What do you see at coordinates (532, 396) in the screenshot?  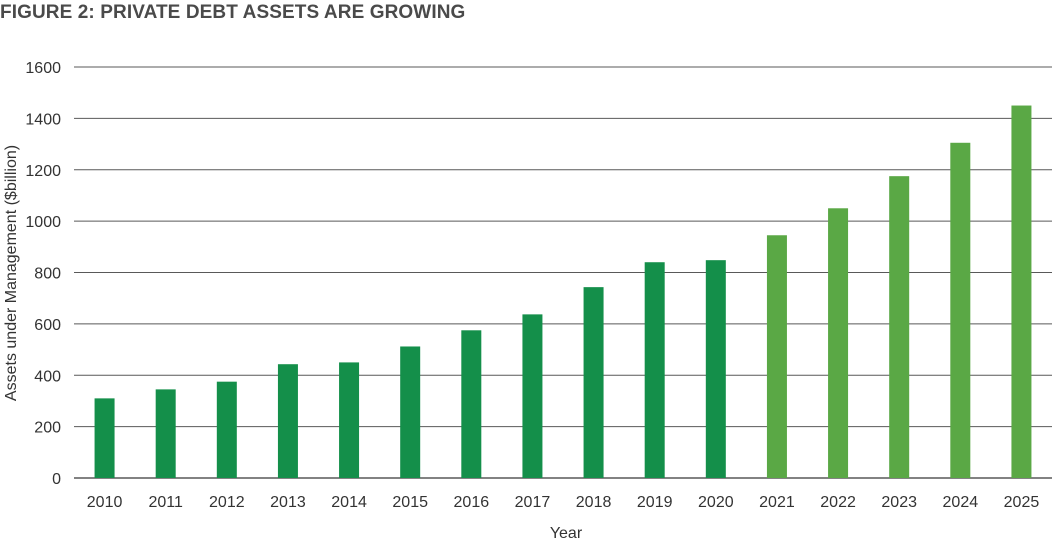 I see `bar-2017` at bounding box center [532, 396].